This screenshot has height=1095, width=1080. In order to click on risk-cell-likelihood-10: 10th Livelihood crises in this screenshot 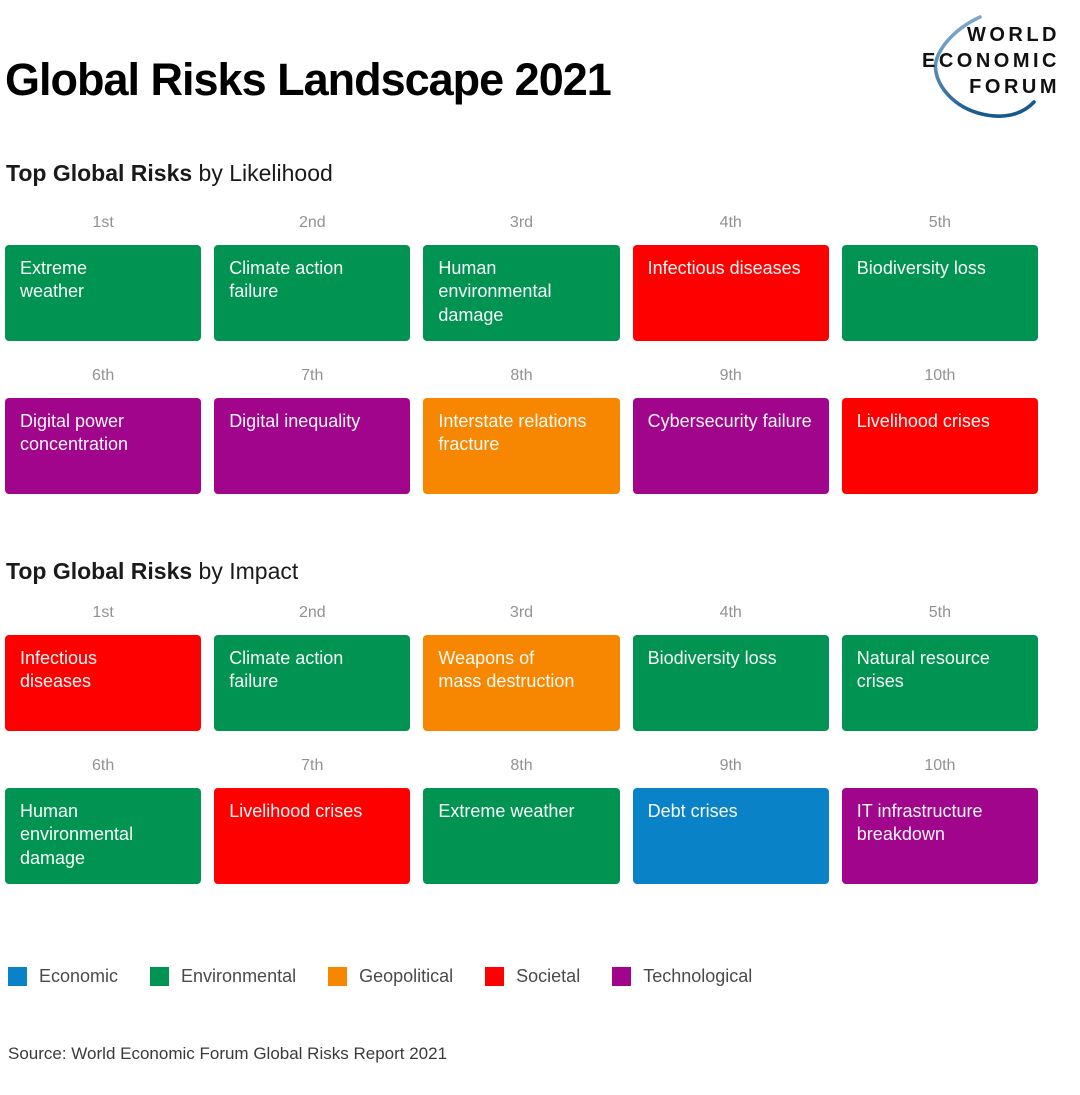, I will do `click(939, 430)`.